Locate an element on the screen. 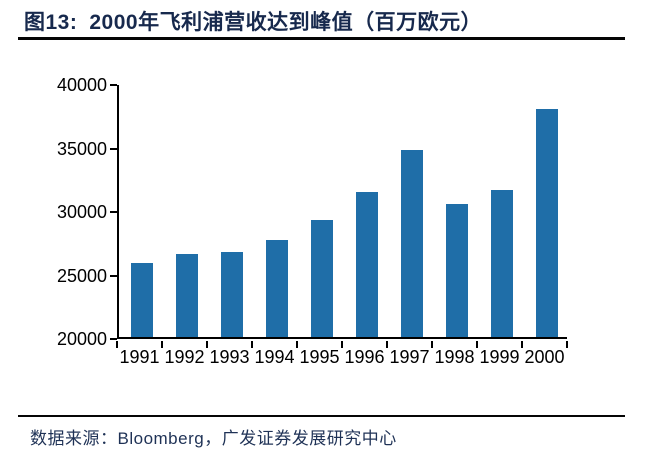 Image resolution: width=646 pixels, height=454 pixels. y-axis-tick-label: 30000 is located at coordinates (81, 212).